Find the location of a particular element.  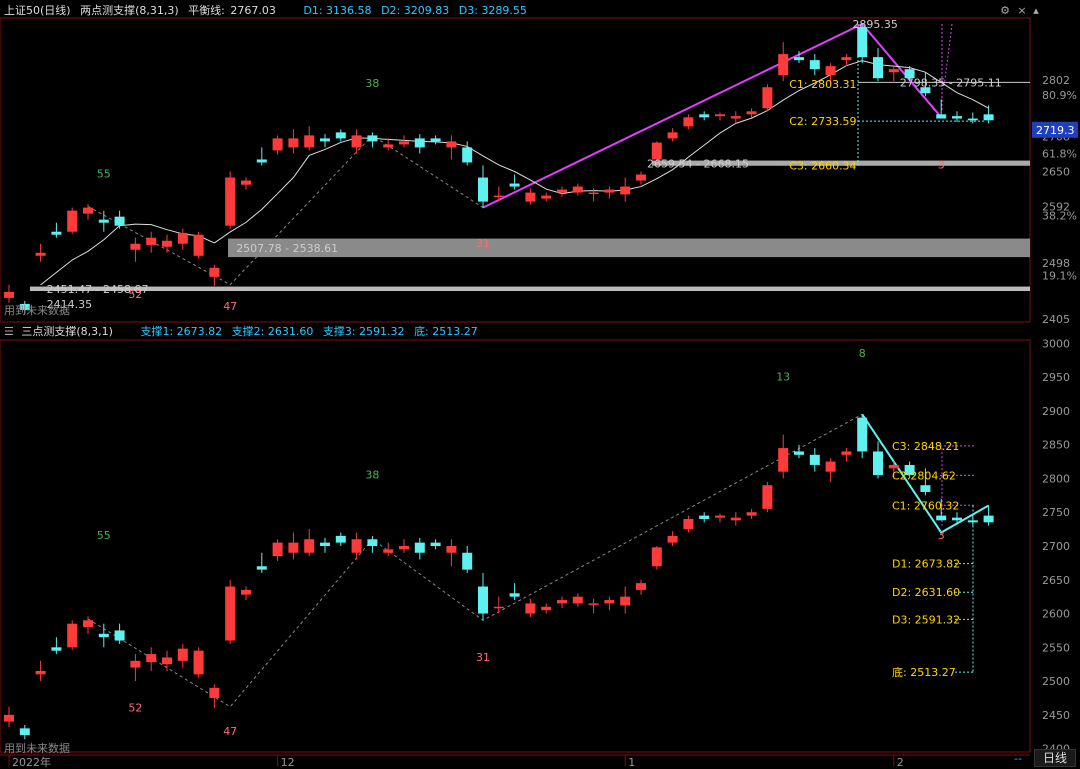

close-icon: × is located at coordinates (1022, 10).